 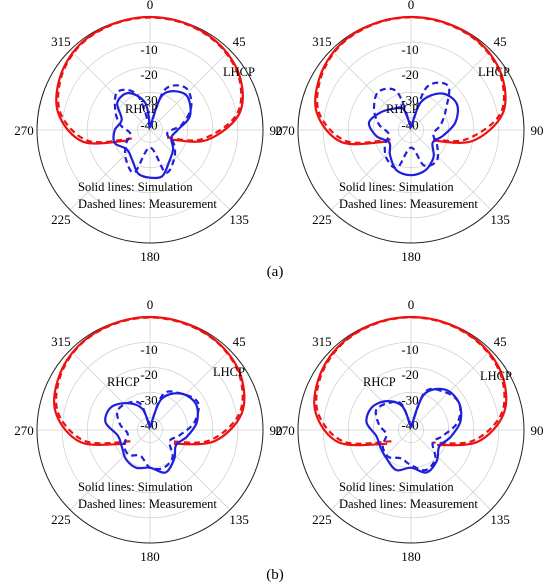 What do you see at coordinates (275, 272) in the screenshot?
I see `caption-a: (a)` at bounding box center [275, 272].